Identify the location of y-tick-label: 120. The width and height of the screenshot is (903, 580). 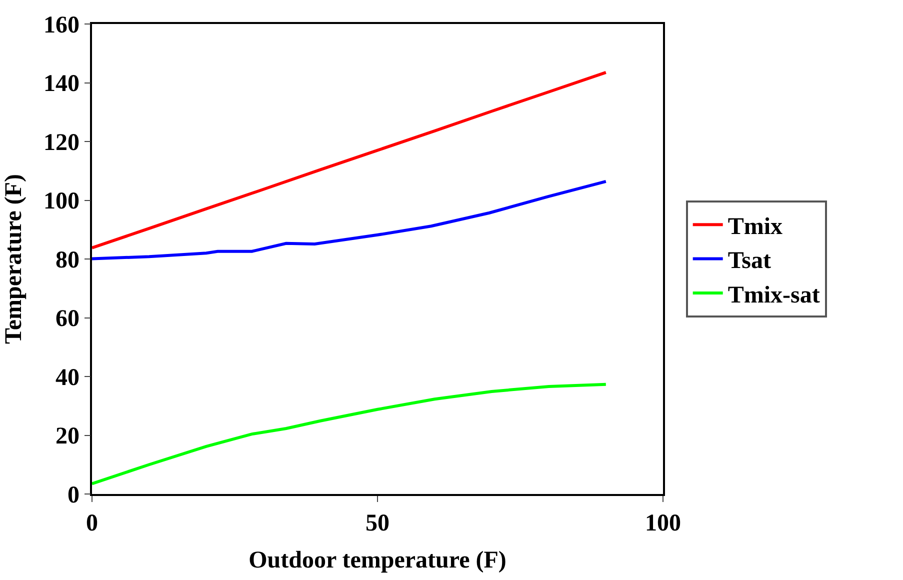
(61, 143).